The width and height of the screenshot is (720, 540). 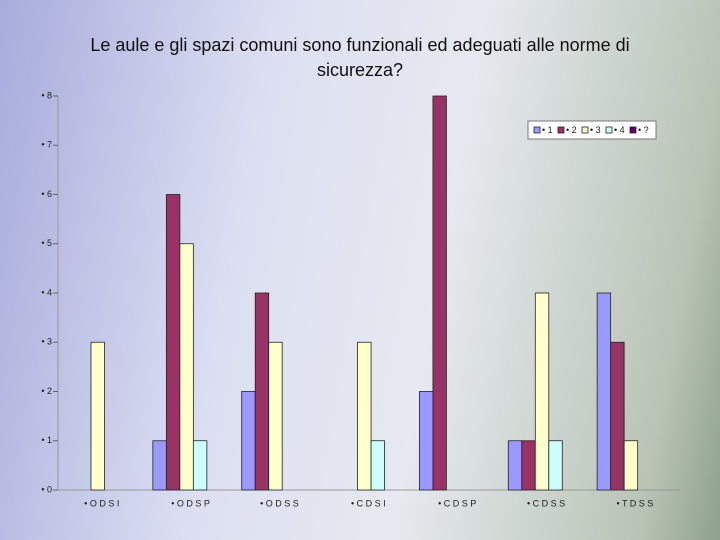 I want to click on legend-label: • 1, so click(x=547, y=130).